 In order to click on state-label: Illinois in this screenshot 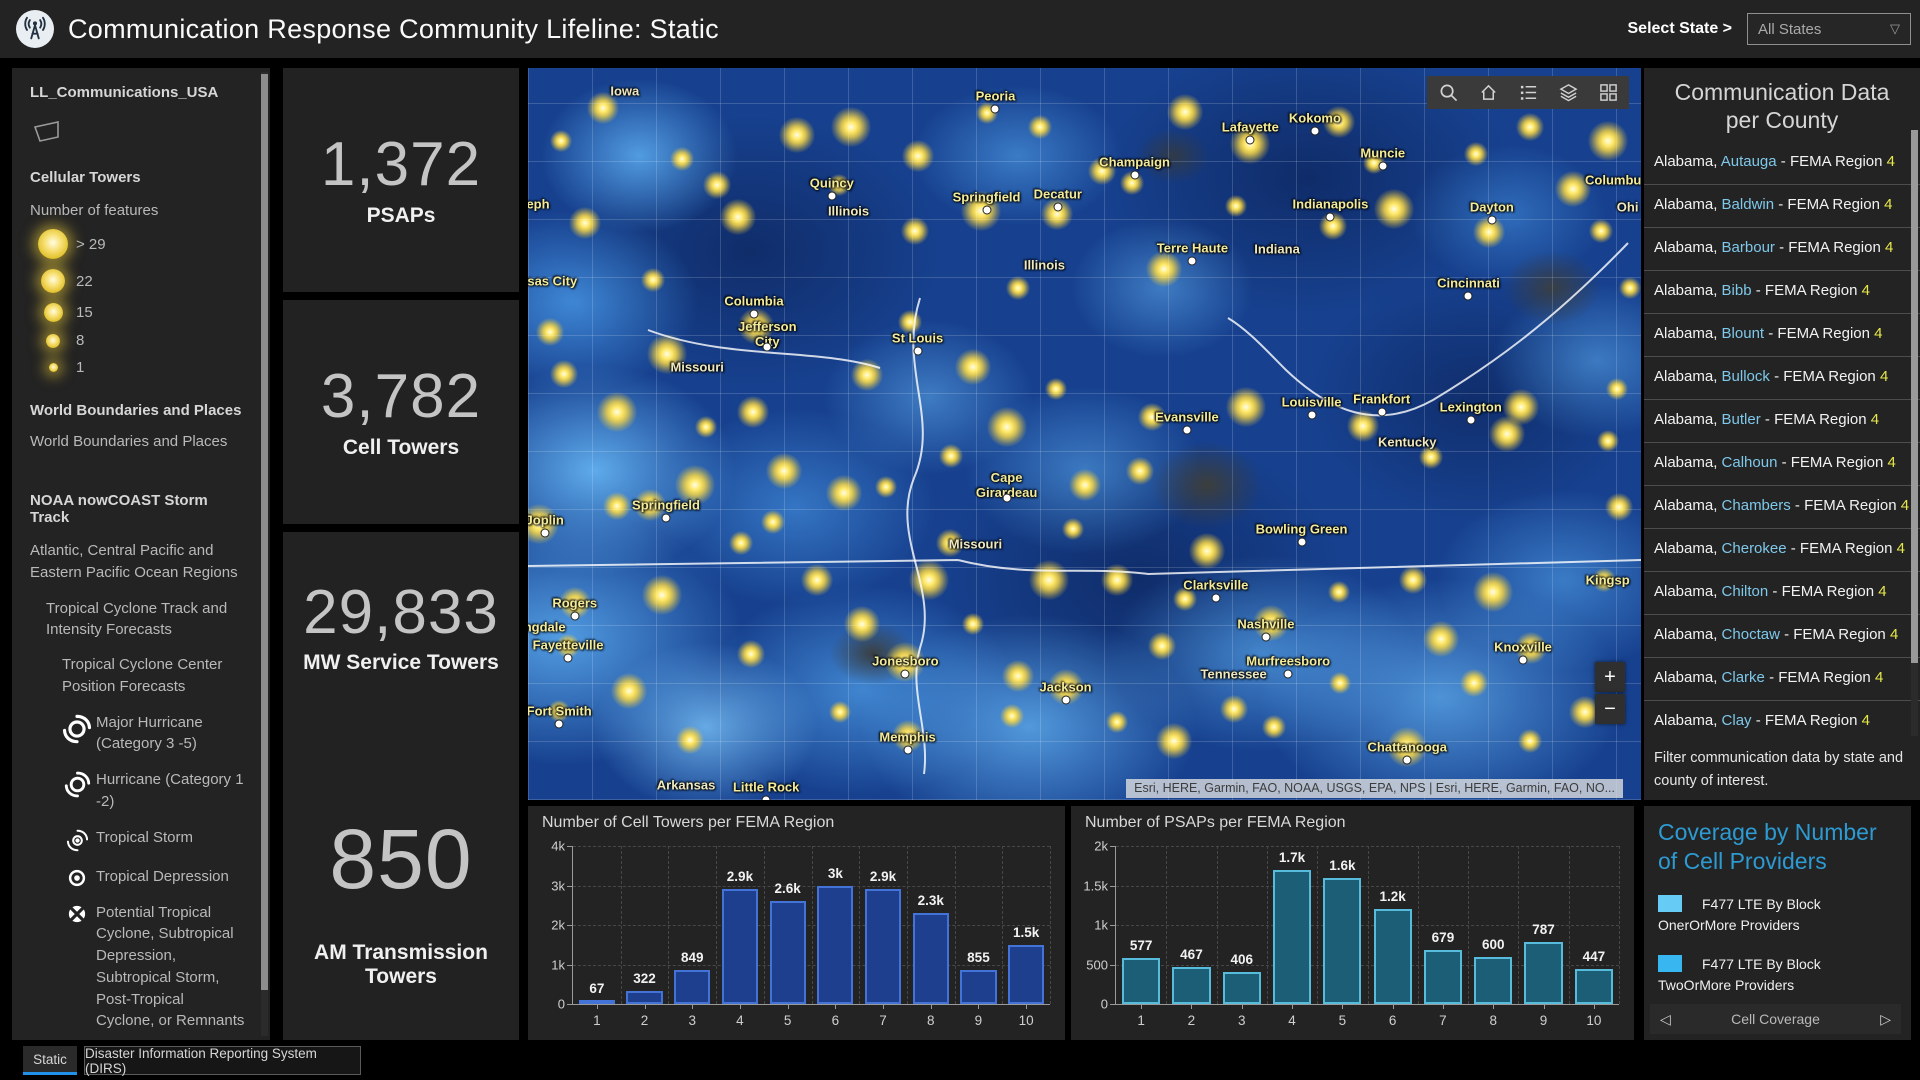, I will do `click(1044, 265)`.